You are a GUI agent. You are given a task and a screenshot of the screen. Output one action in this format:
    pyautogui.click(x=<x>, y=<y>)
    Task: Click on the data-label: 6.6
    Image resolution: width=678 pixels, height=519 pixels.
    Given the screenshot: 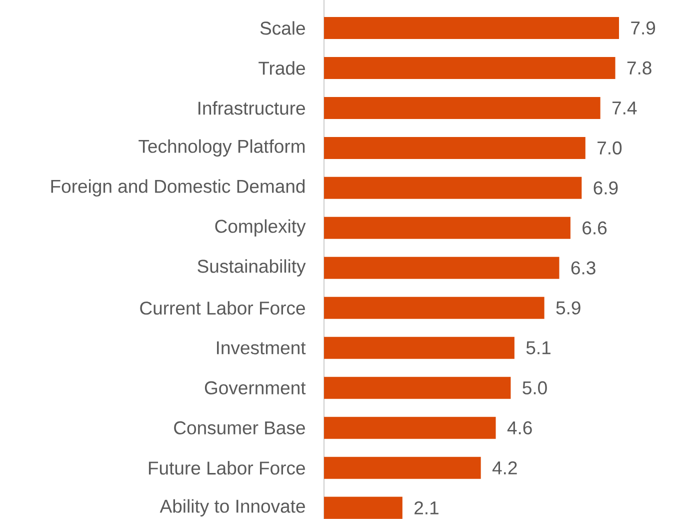 What is the action you would take?
    pyautogui.click(x=594, y=227)
    